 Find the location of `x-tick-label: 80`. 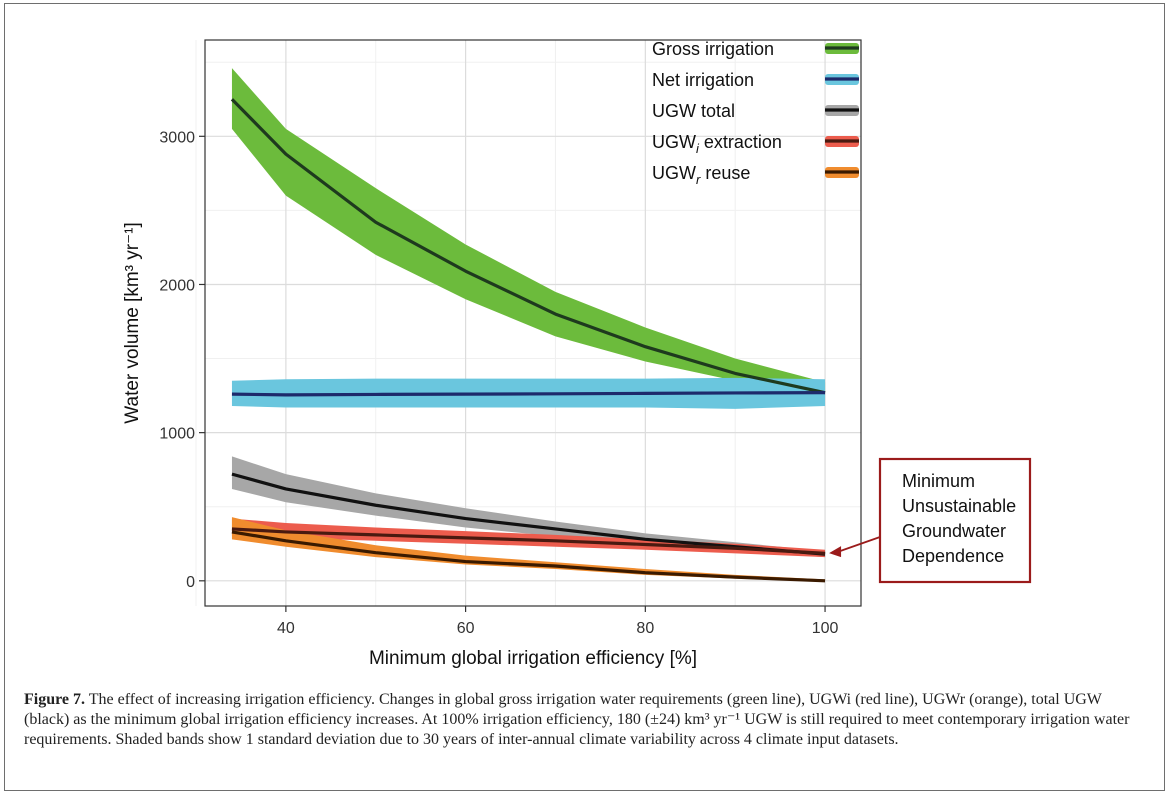

x-tick-label: 80 is located at coordinates (645, 628).